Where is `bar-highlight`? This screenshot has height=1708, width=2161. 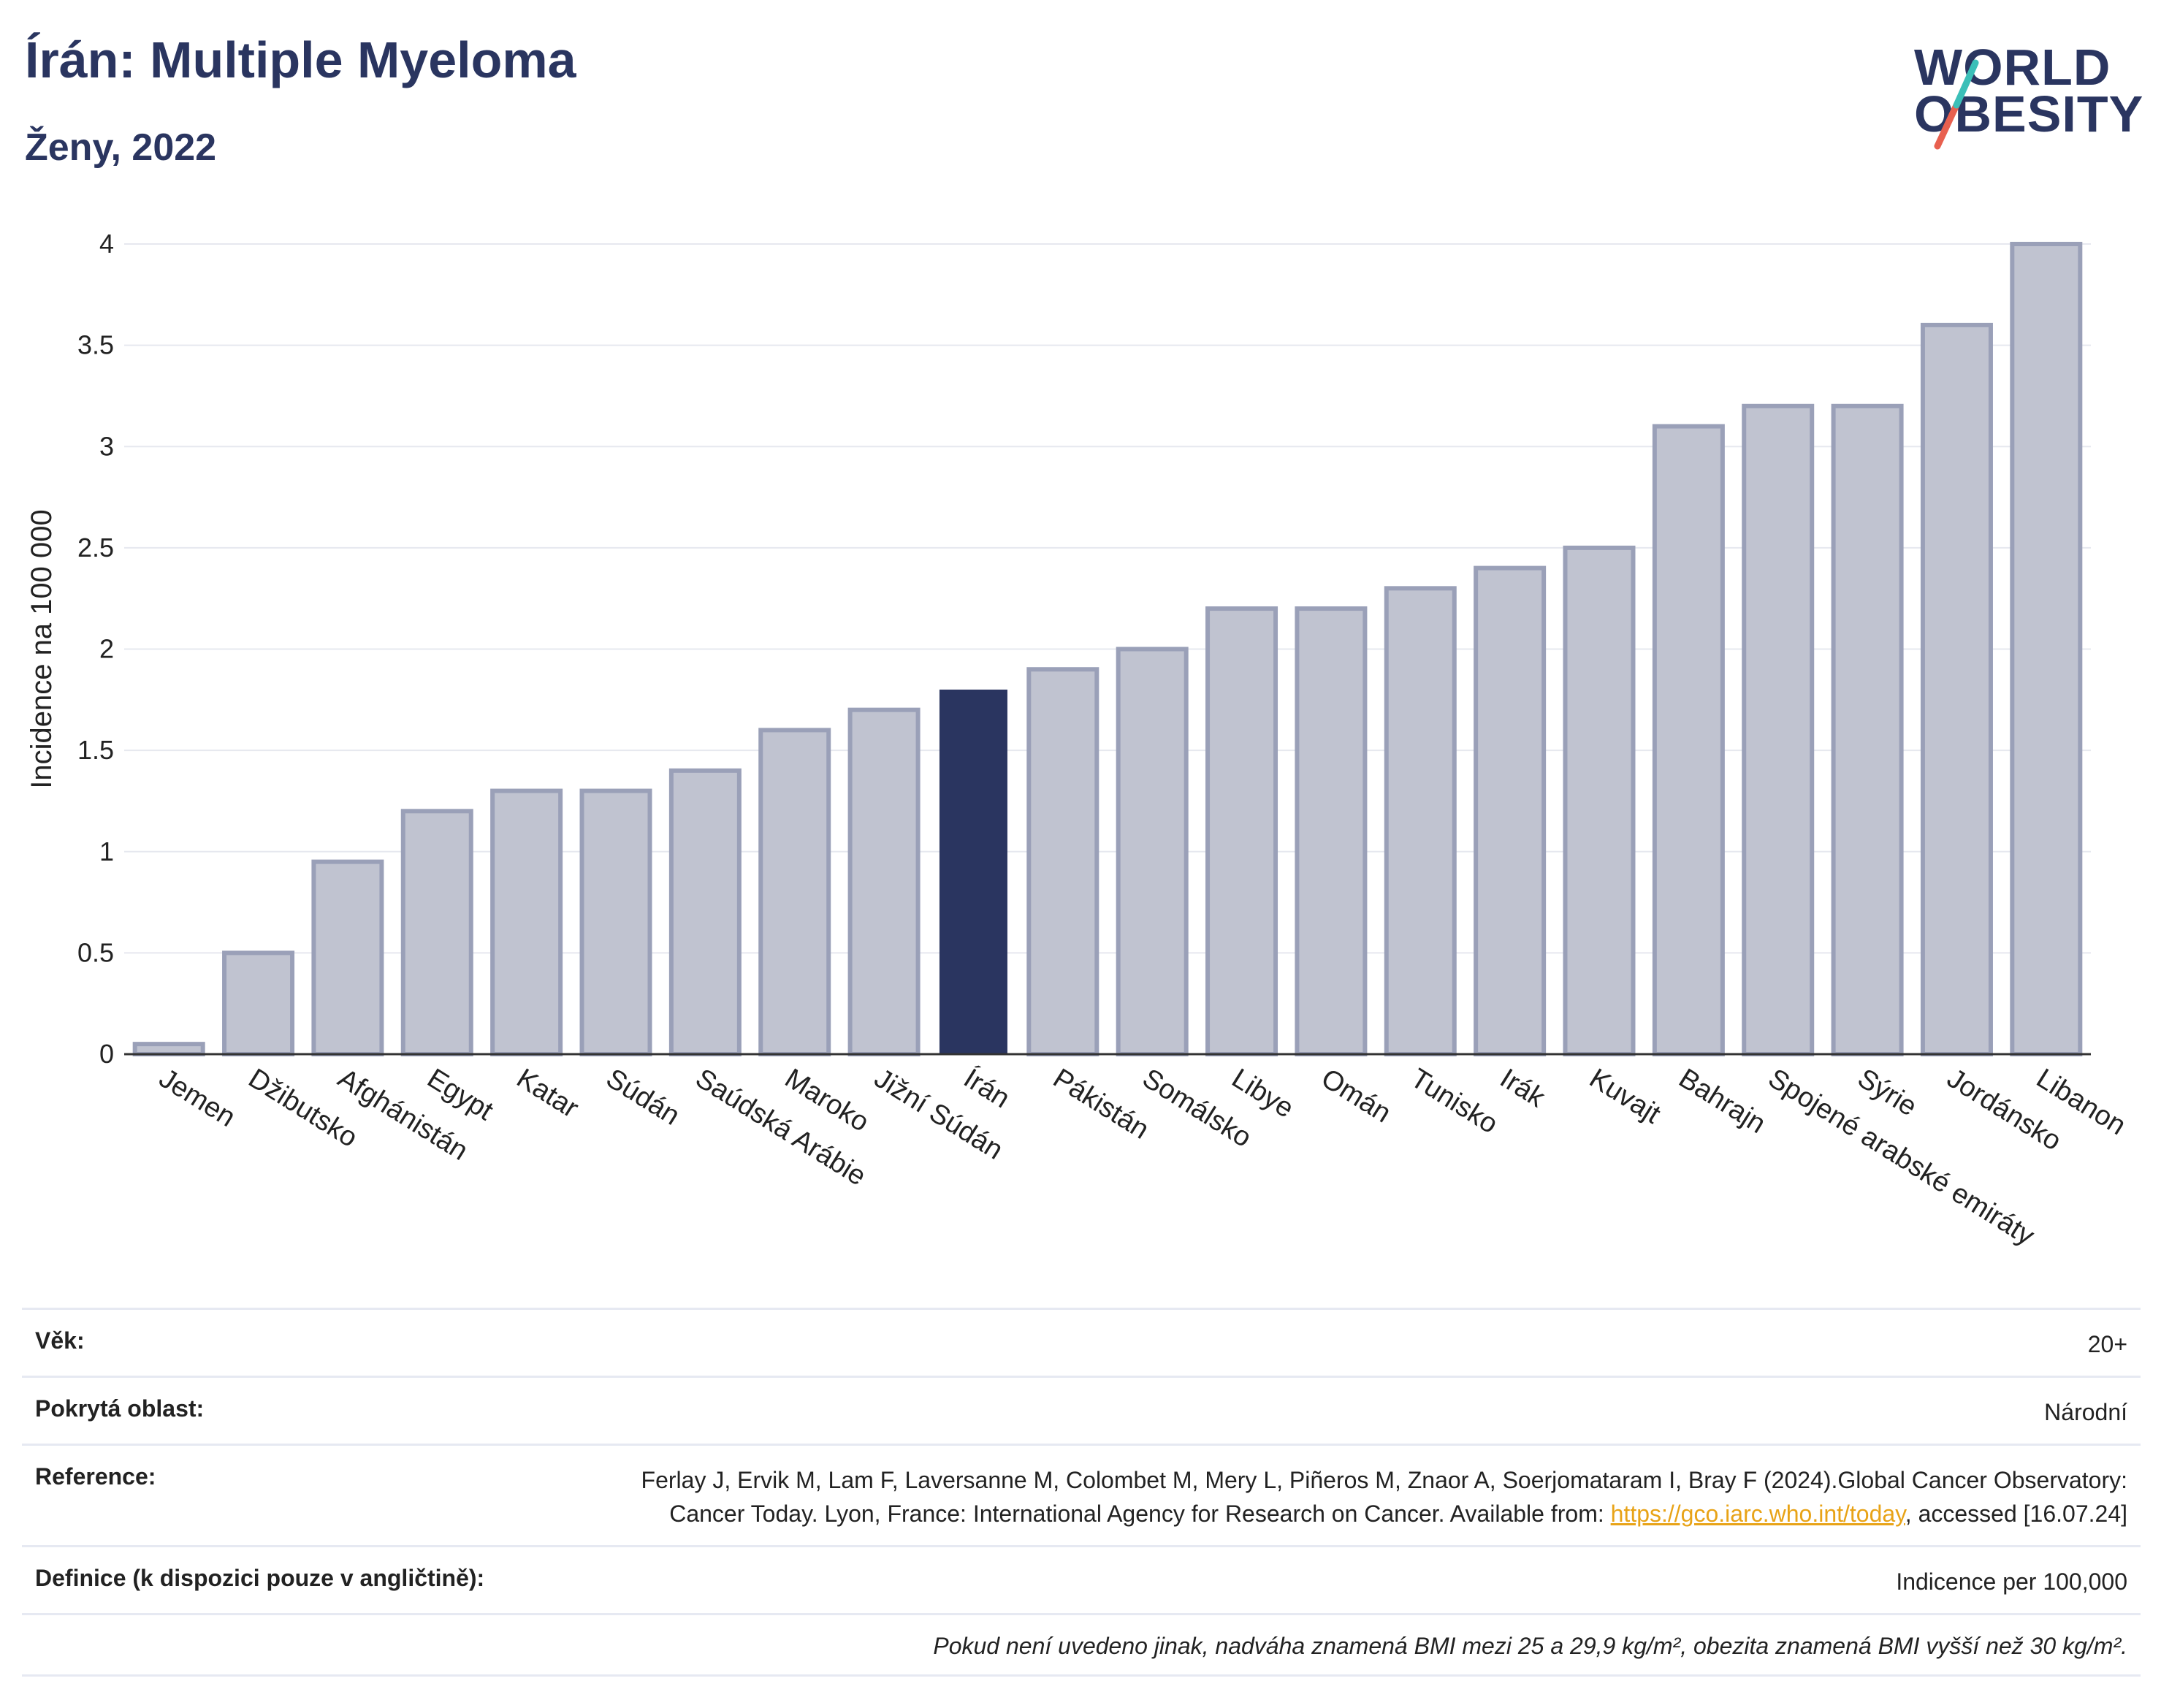
bar-highlight is located at coordinates (973, 871).